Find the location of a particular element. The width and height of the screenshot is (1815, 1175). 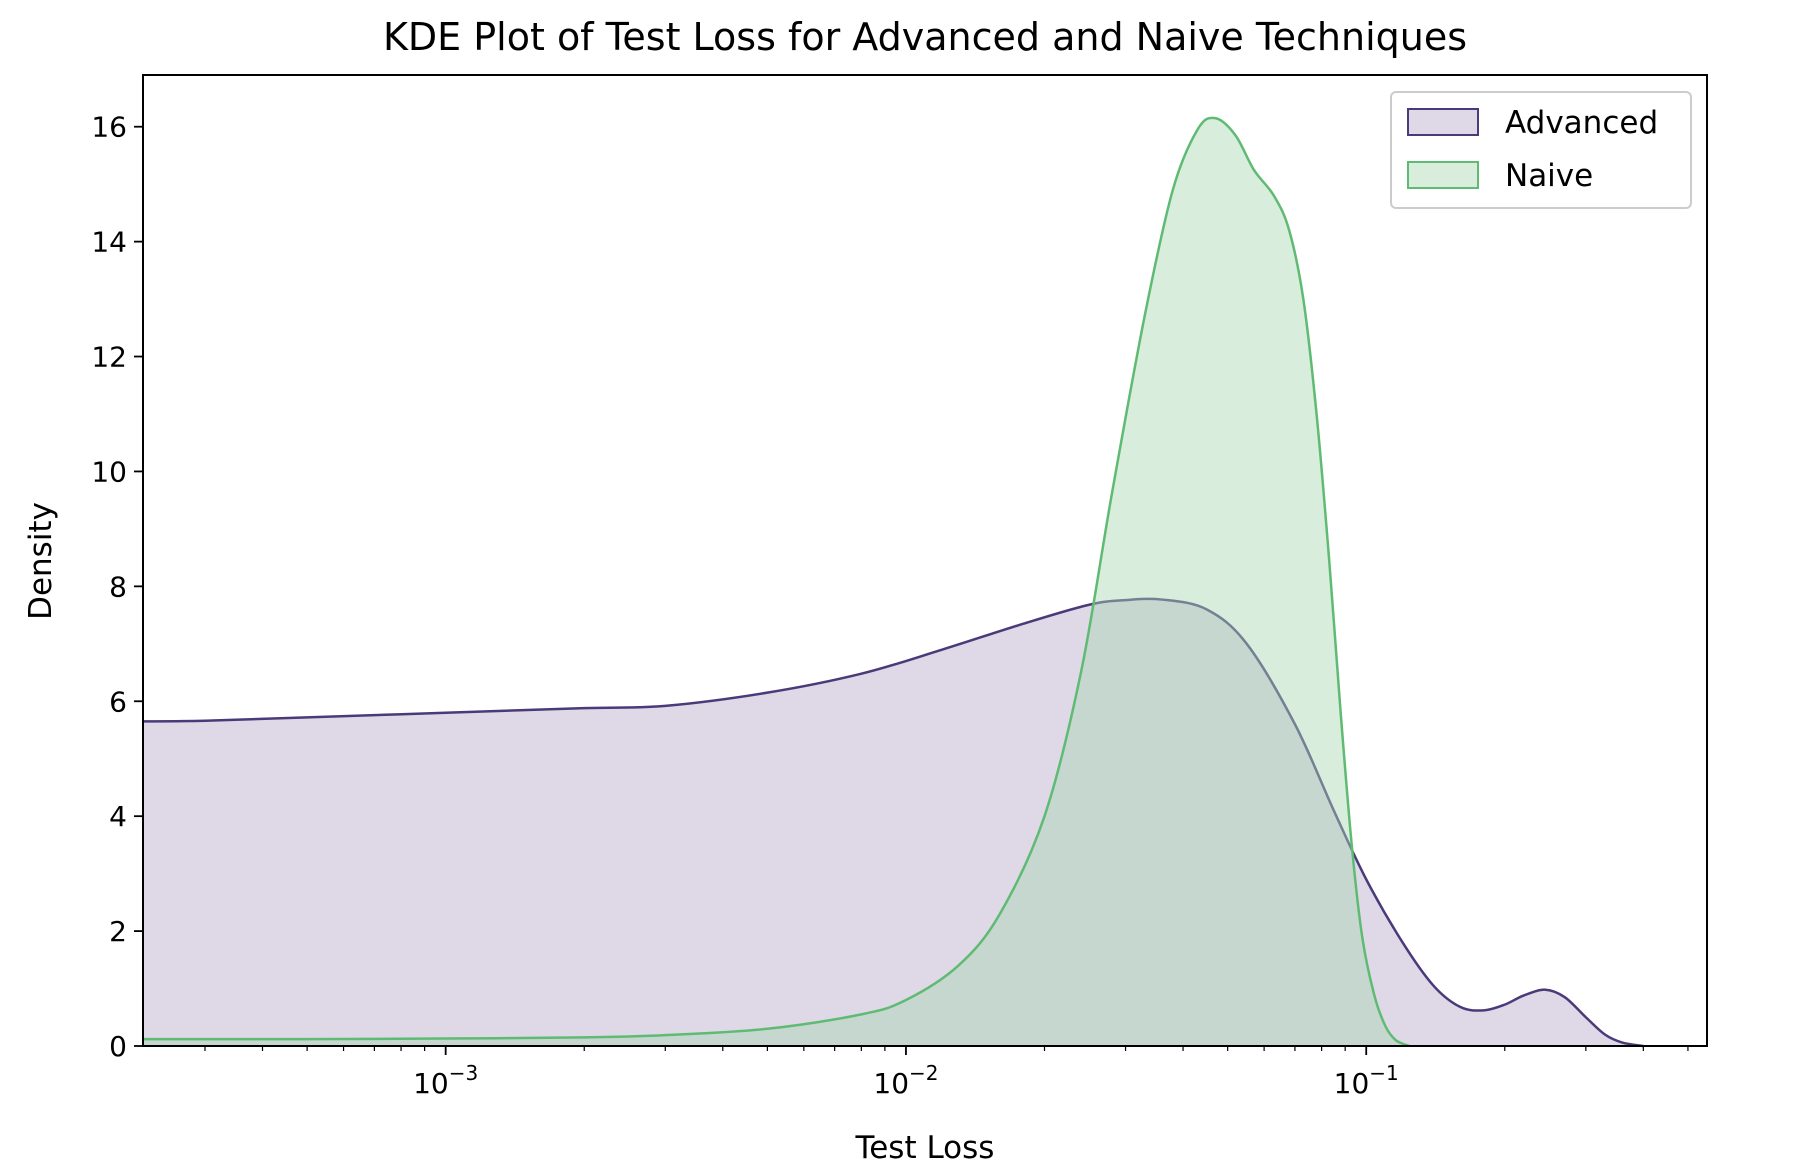

x-tick-label: 10⁻³ is located at coordinates (445, 1080).